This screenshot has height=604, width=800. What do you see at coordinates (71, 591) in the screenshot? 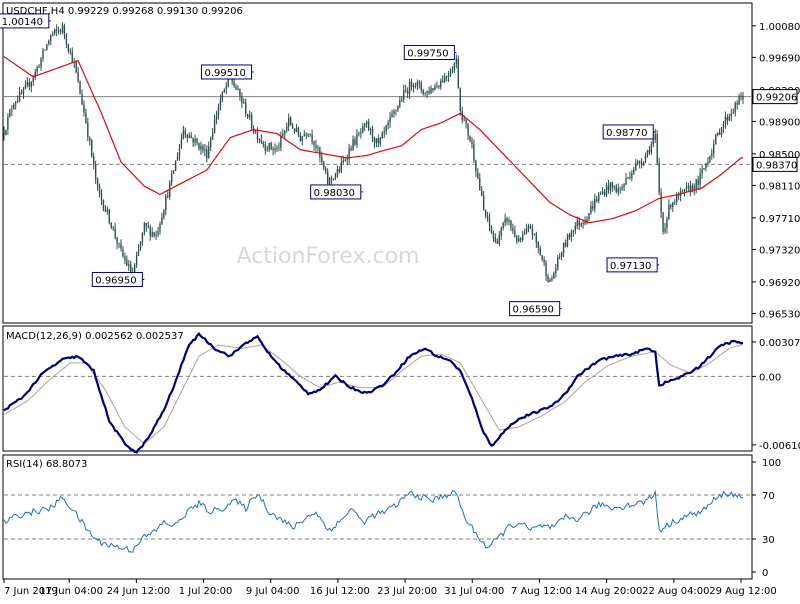
I see `x-tick-label: 17 Jun 04:00` at bounding box center [71, 591].